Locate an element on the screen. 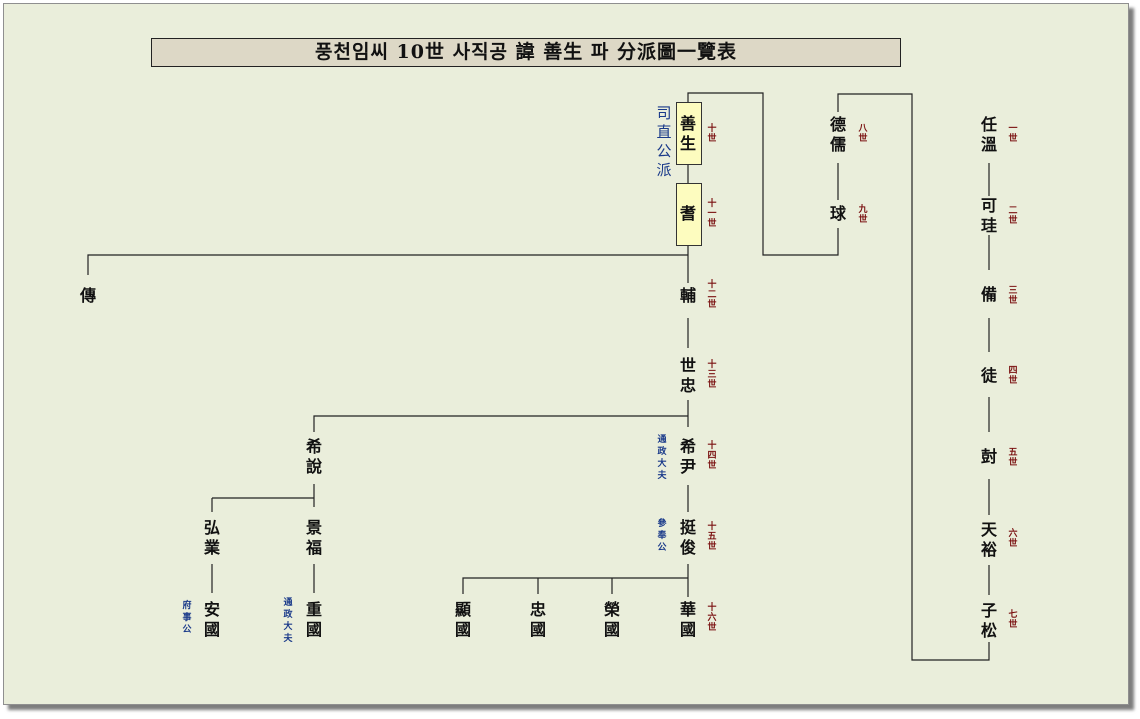 The width and height of the screenshot is (1140, 719). person-gyeong-bok: 景 福 is located at coordinates (313, 537).